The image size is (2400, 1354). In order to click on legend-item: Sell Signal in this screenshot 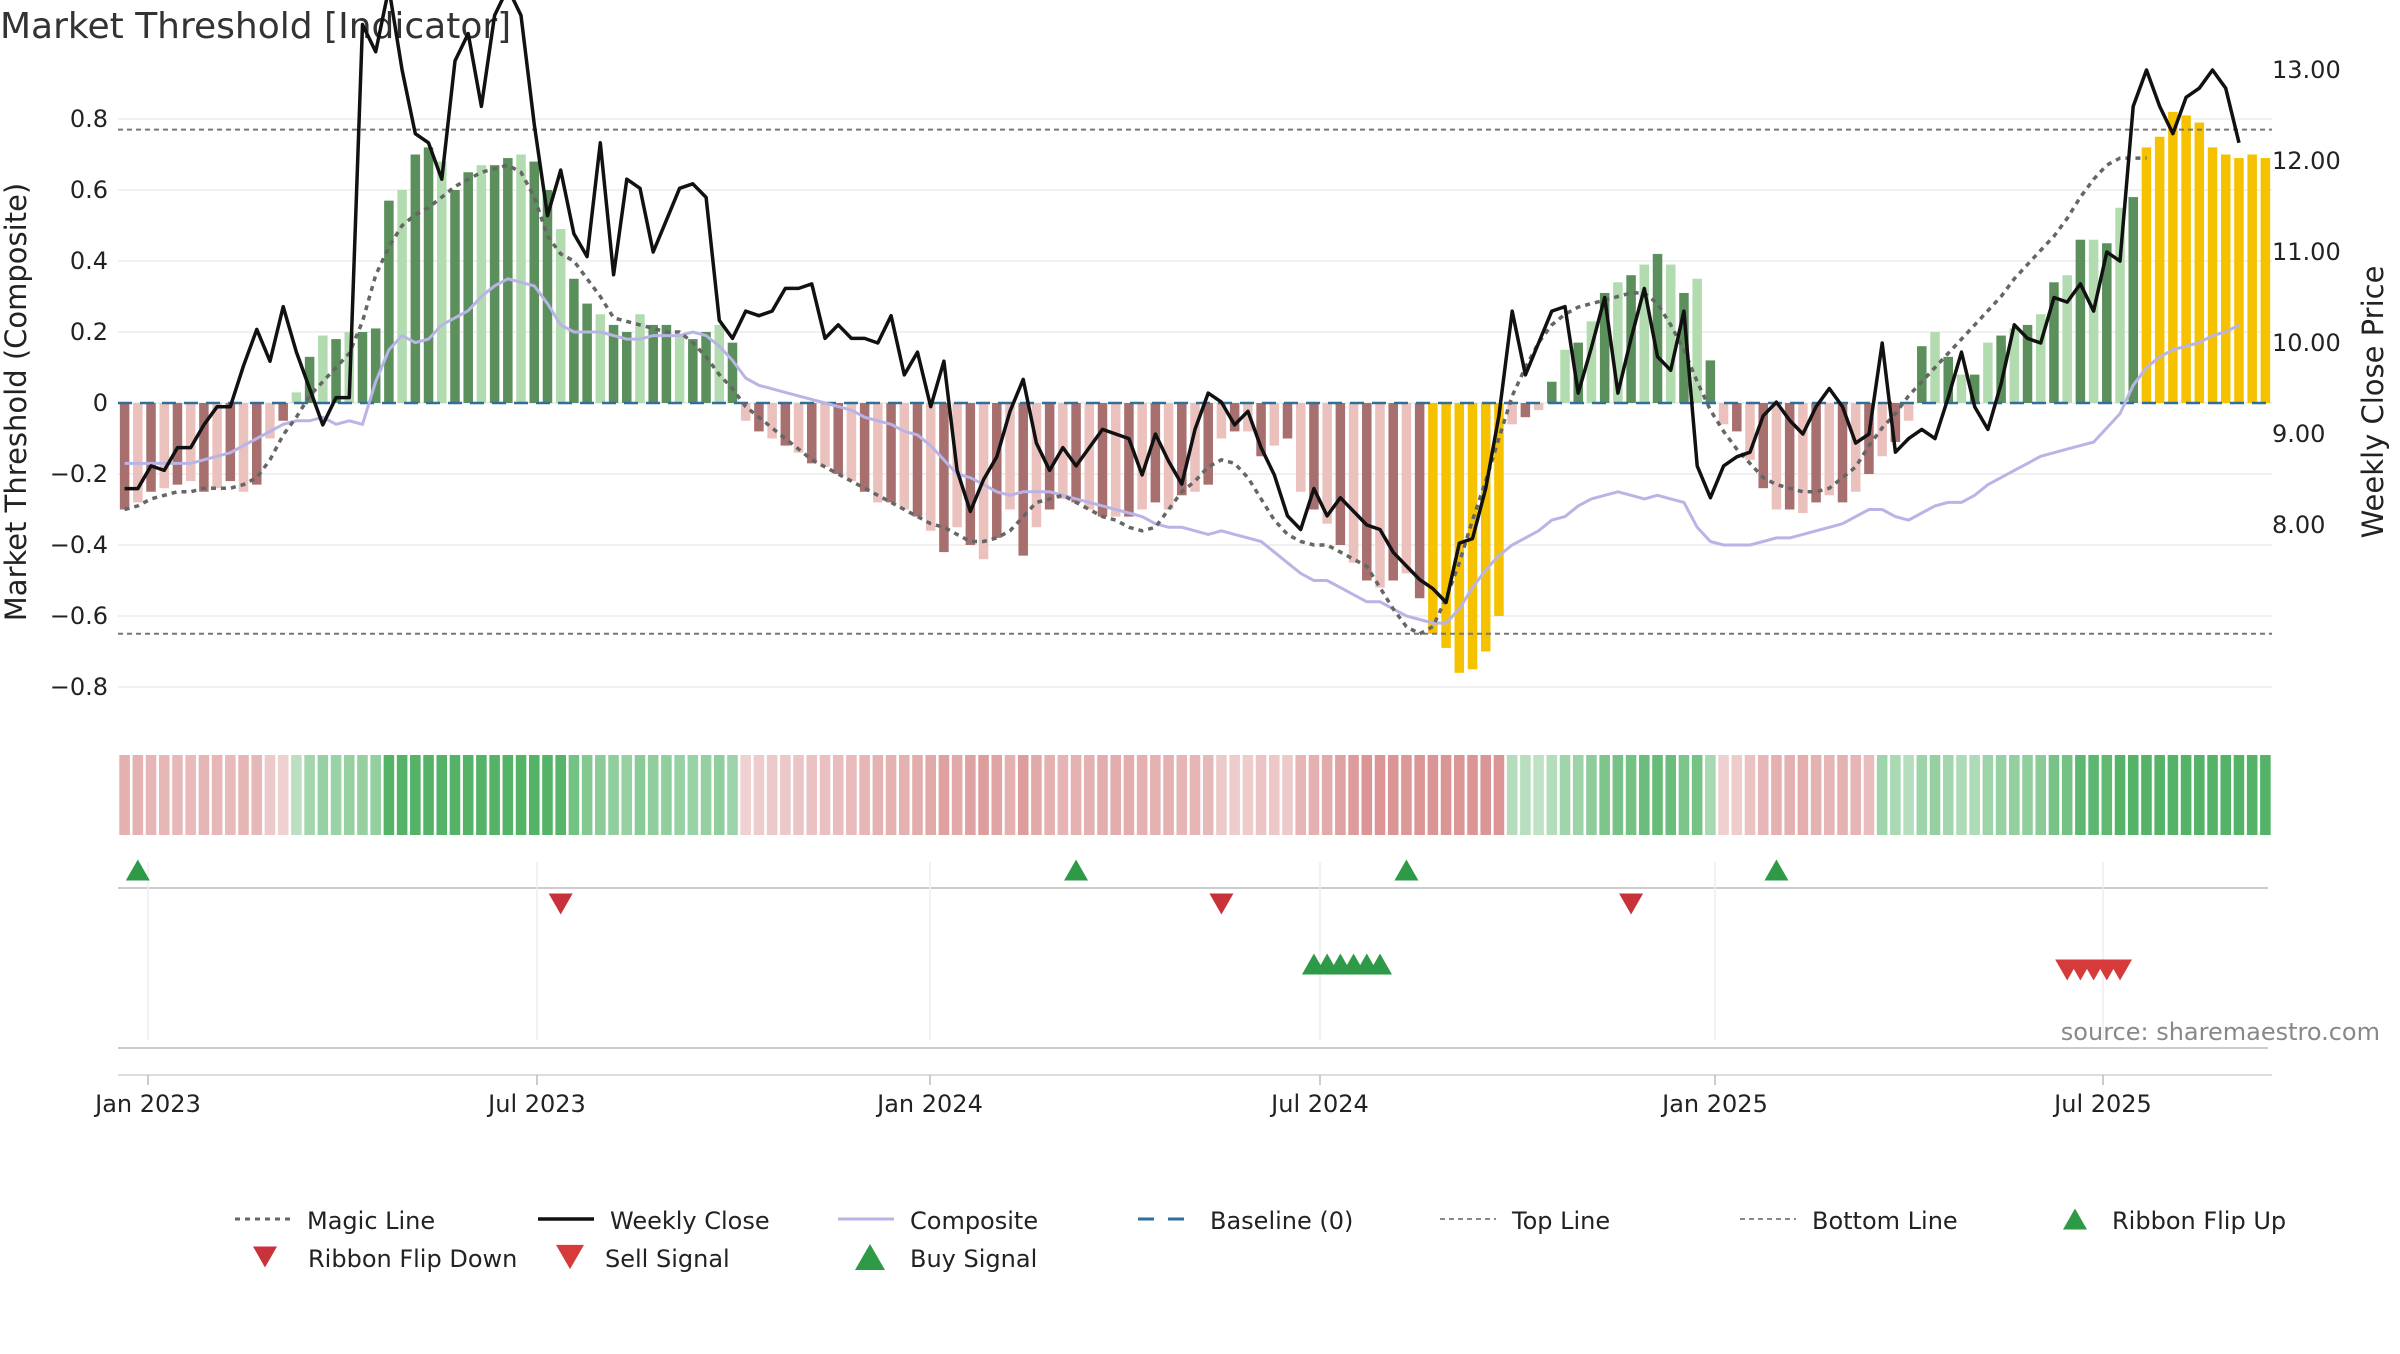, I will do `click(643, 1258)`.